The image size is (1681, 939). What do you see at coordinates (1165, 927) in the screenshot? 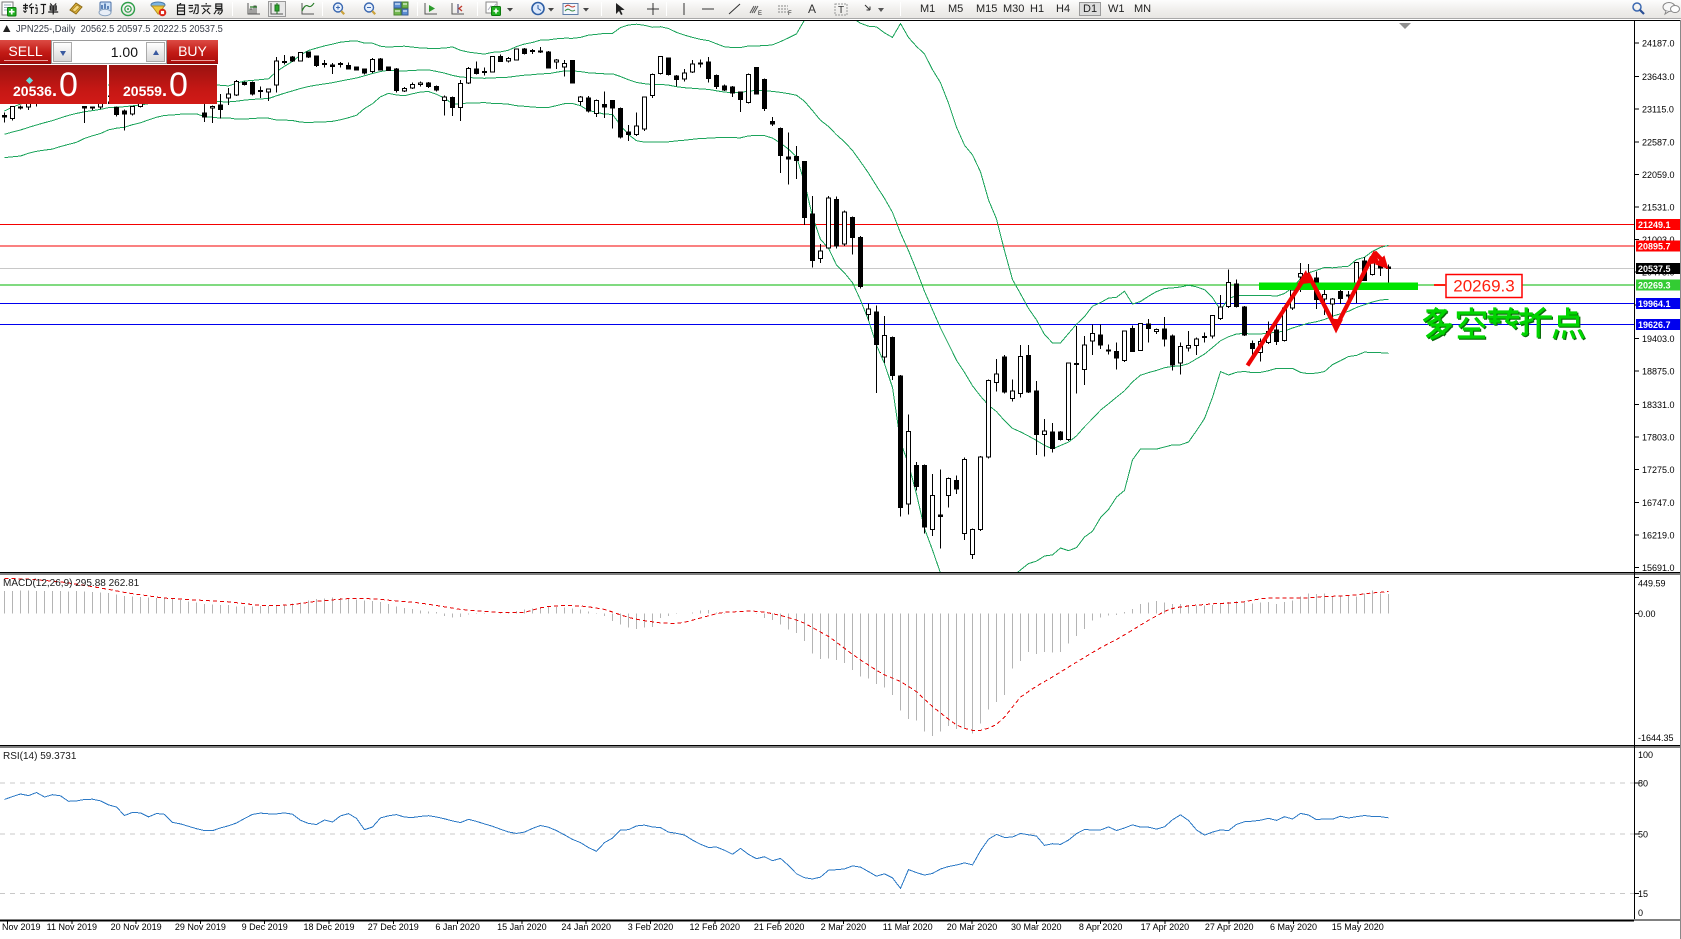
I see `svg-text: 17 Apr 2020` at bounding box center [1165, 927].